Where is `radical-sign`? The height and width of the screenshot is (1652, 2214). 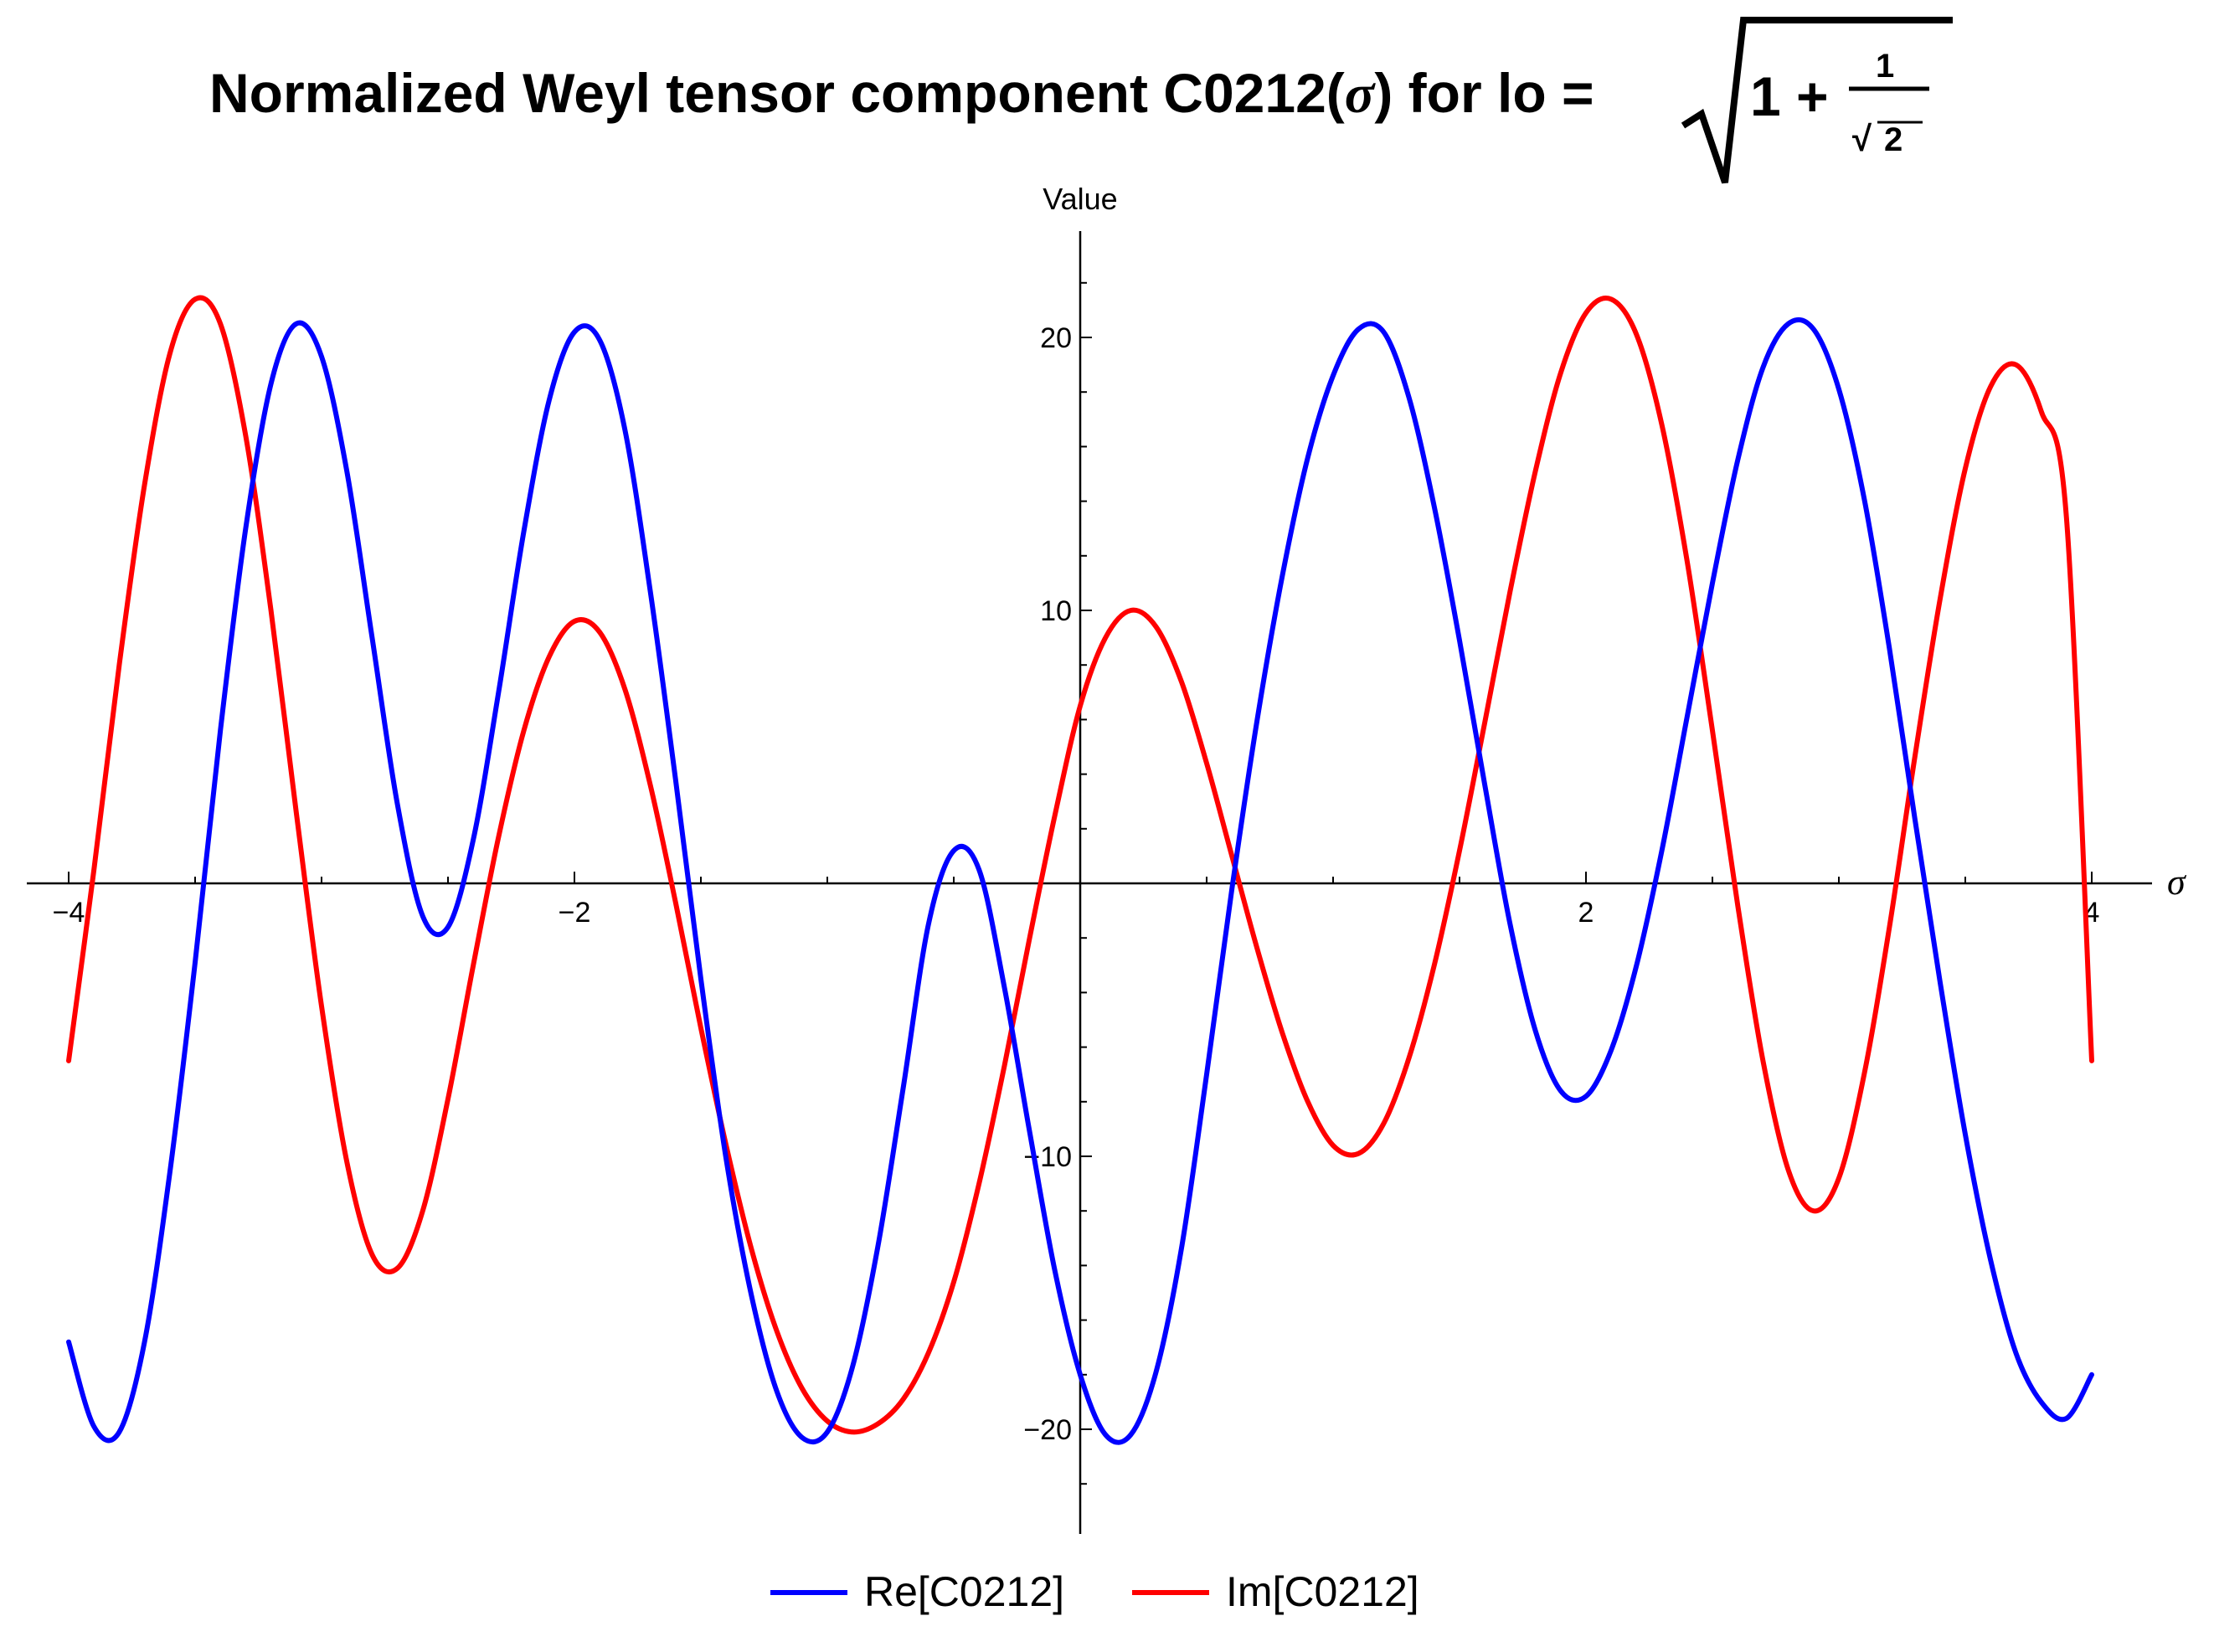 radical-sign is located at coordinates (1817, 101).